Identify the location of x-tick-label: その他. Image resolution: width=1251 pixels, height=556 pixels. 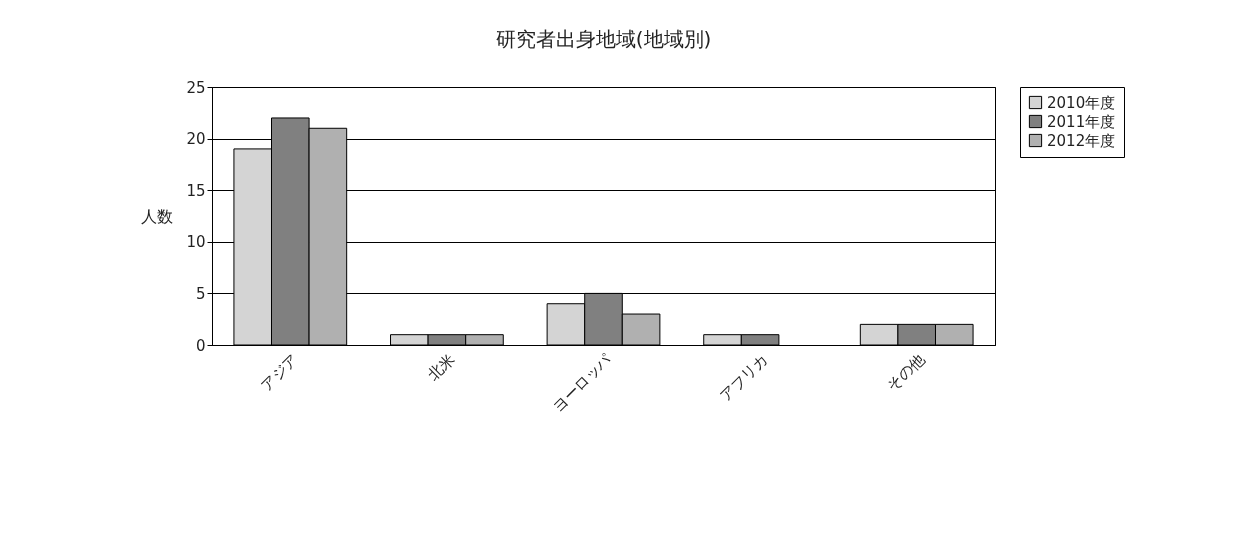
(906, 372).